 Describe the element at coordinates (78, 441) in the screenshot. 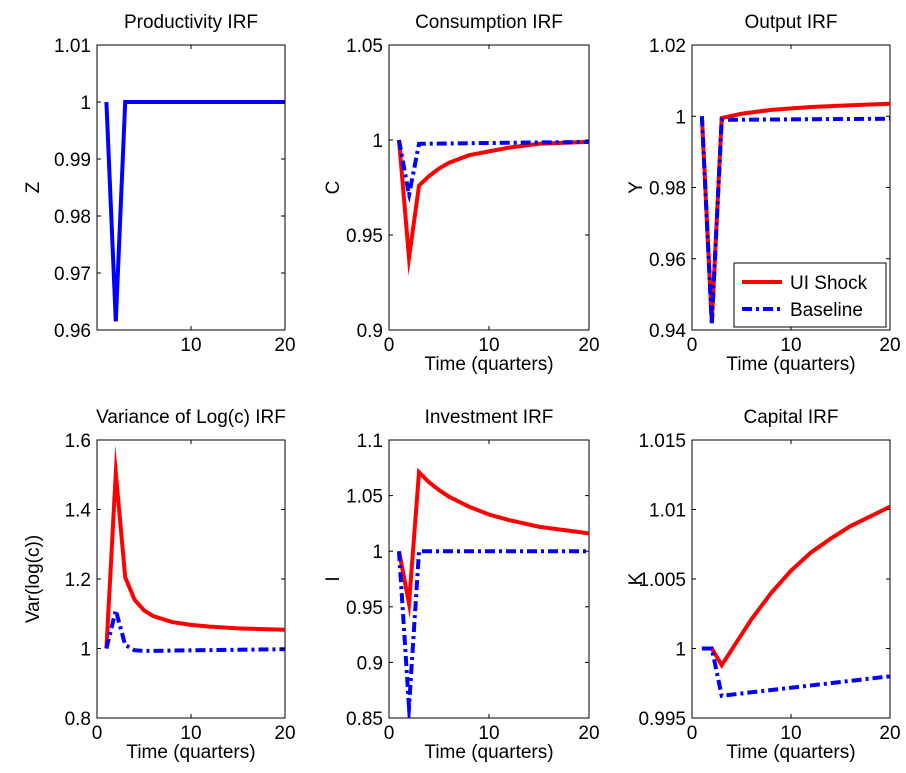

I see `y-tick-label: 1.6` at that location.